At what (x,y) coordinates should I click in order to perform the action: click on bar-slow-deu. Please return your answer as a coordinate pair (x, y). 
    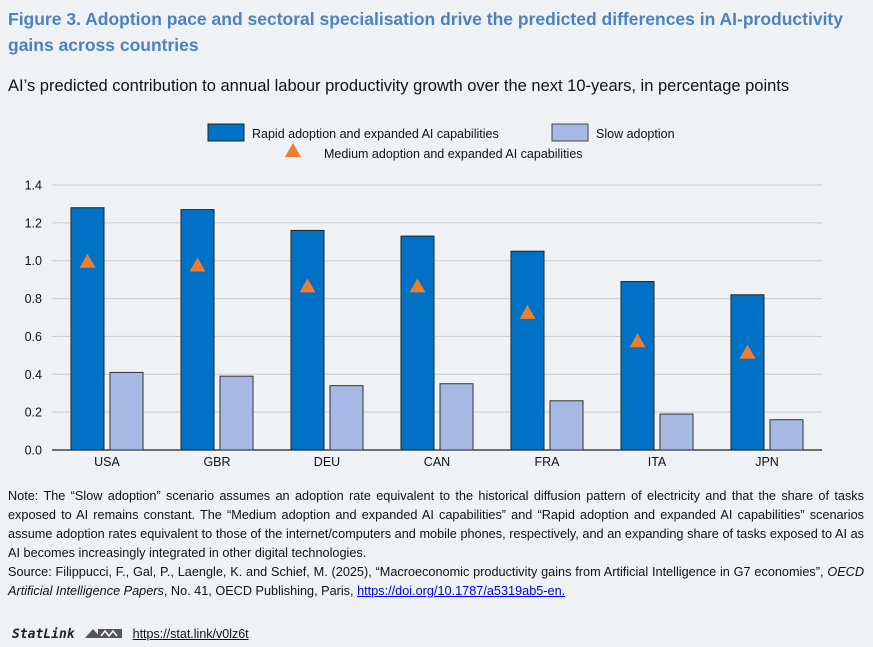
    Looking at the image, I should click on (346, 418).